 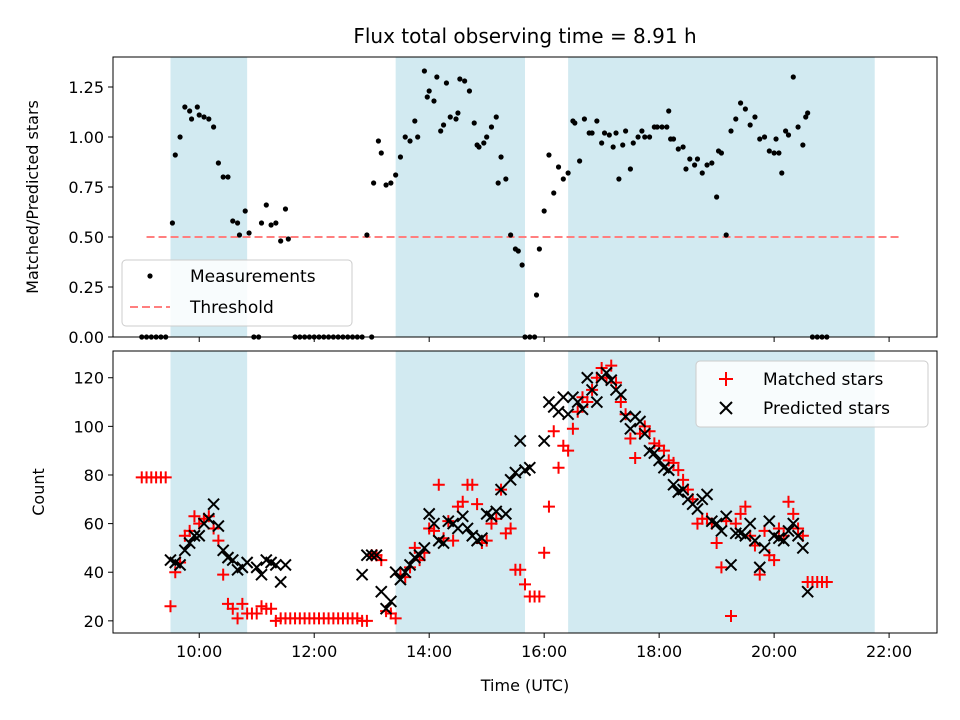 I want to click on ratio-y-tick-label: 0.75, so click(x=86, y=187).